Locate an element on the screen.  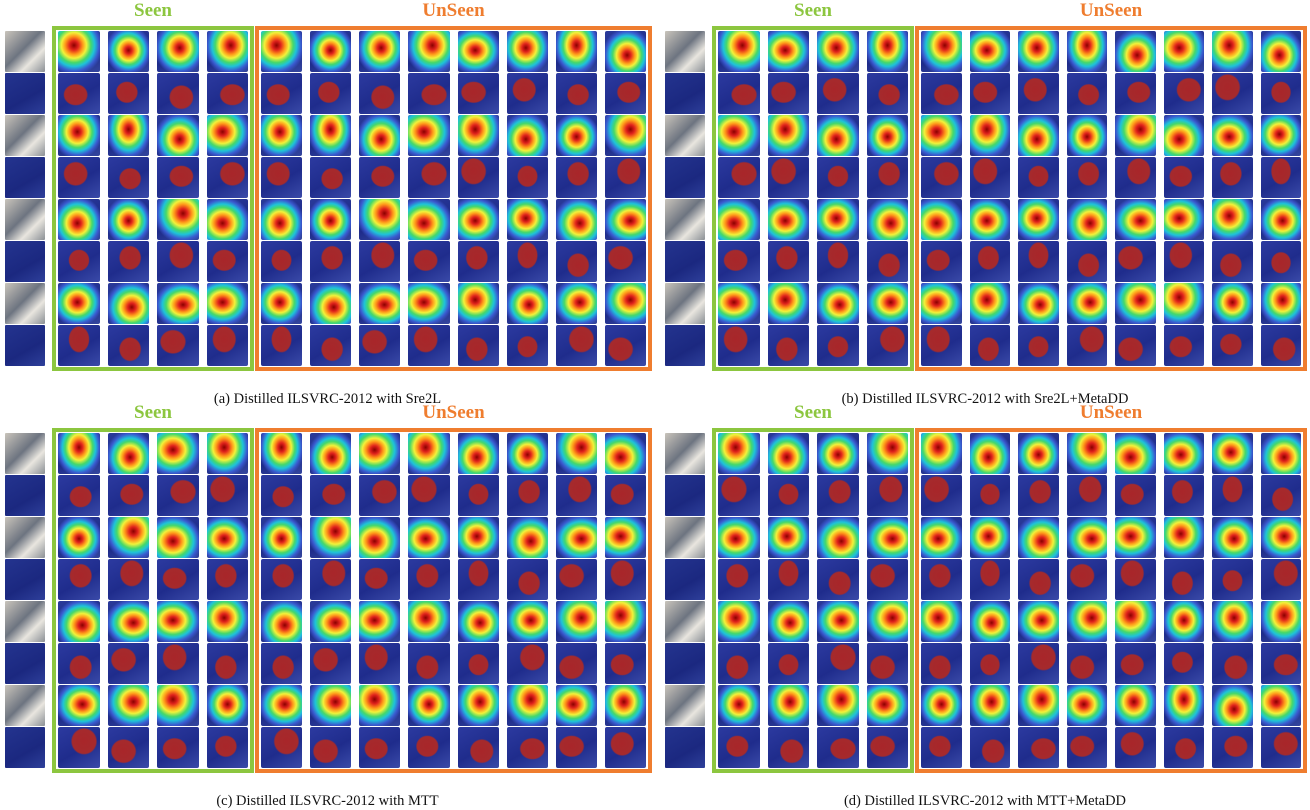
panel-caption: (a) Distilled ILSVRC-2012 with Sre2L is located at coordinates (327, 399).